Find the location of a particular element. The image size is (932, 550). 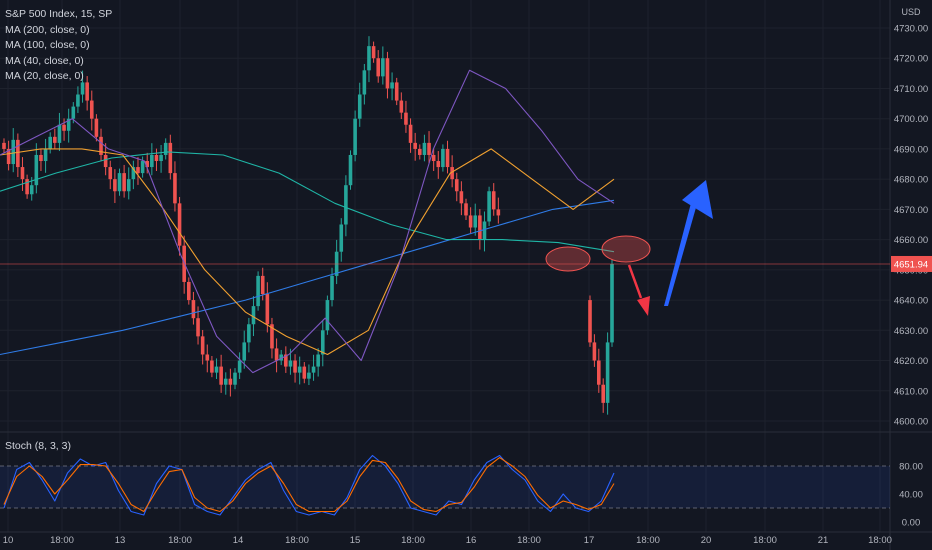

time-tick-label: 20 is located at coordinates (706, 540).